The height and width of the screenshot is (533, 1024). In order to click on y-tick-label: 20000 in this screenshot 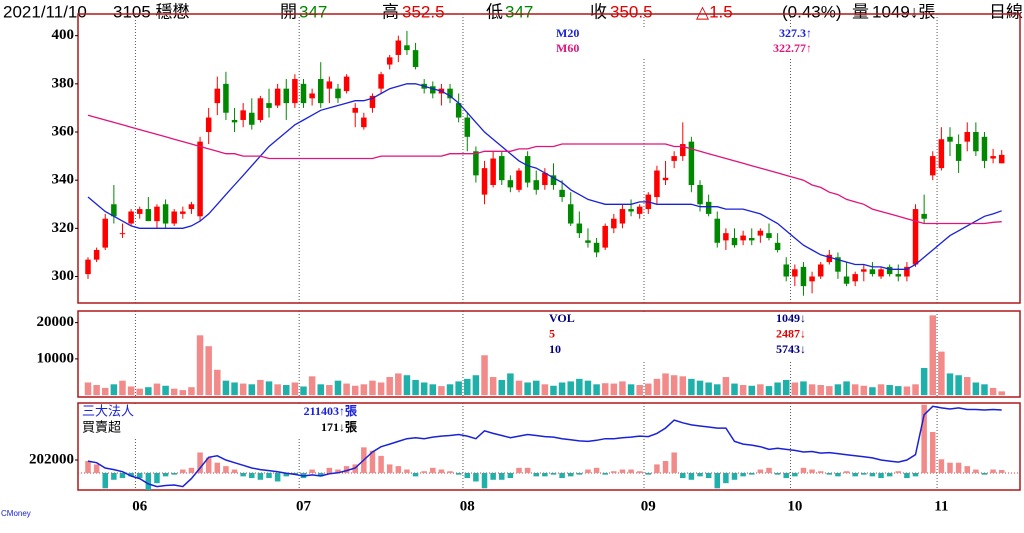, I will do `click(56, 322)`.